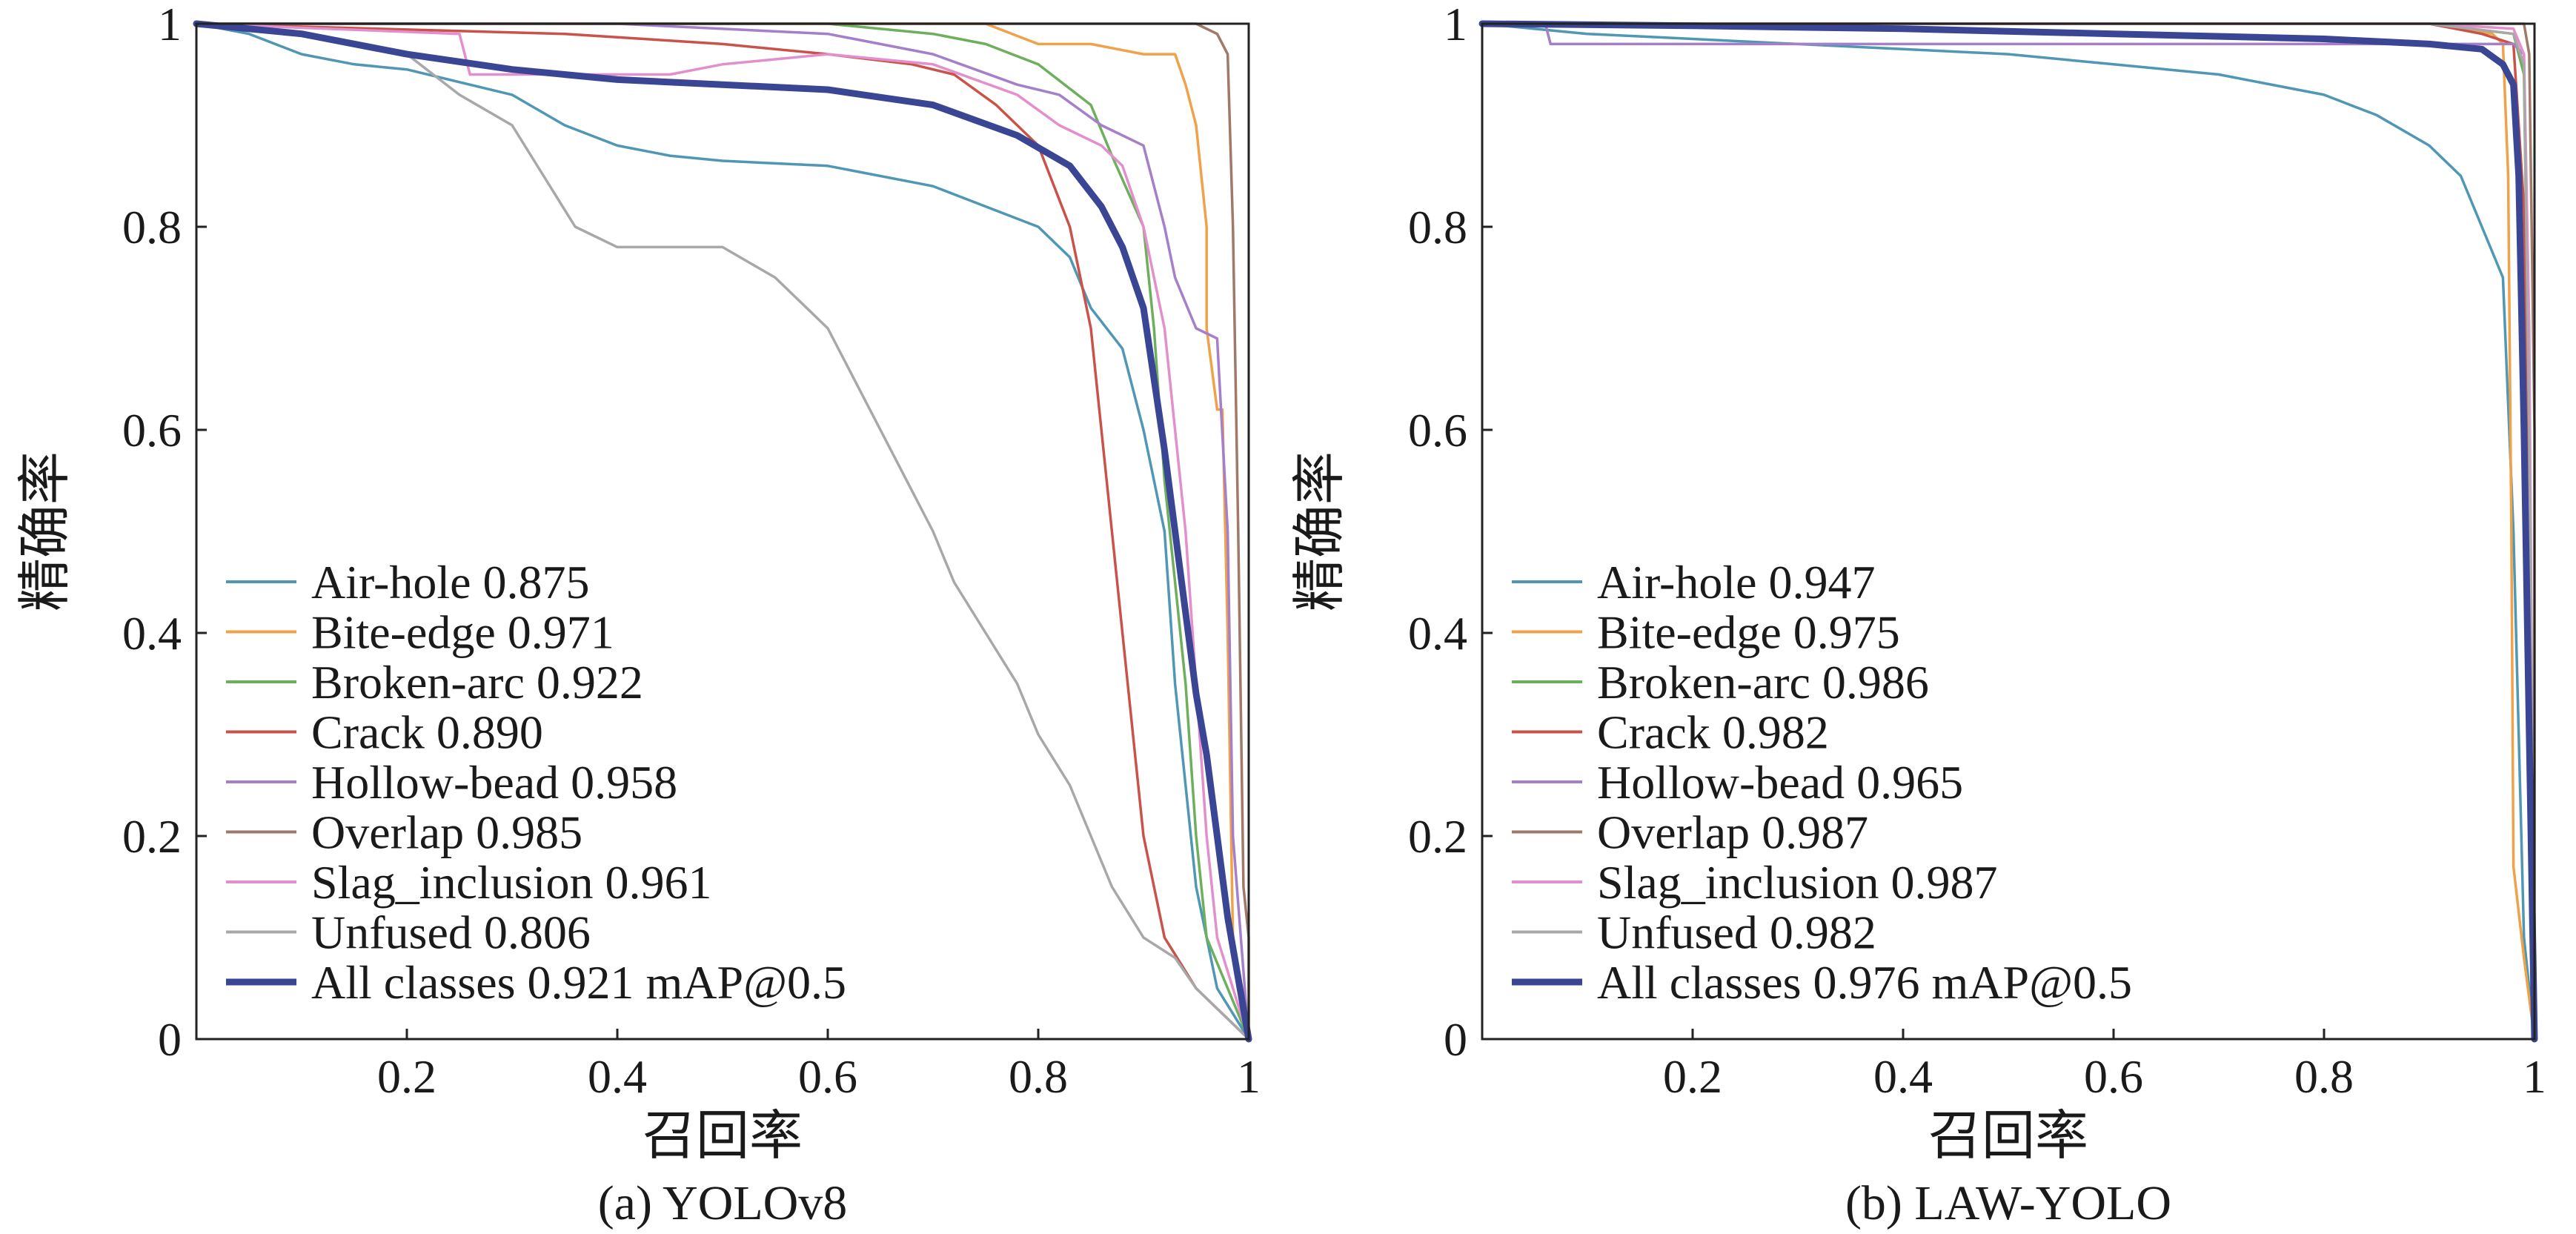 The width and height of the screenshot is (2576, 1234). Describe the element at coordinates (427, 733) in the screenshot. I see `legend-label: Crack 0.890` at that location.